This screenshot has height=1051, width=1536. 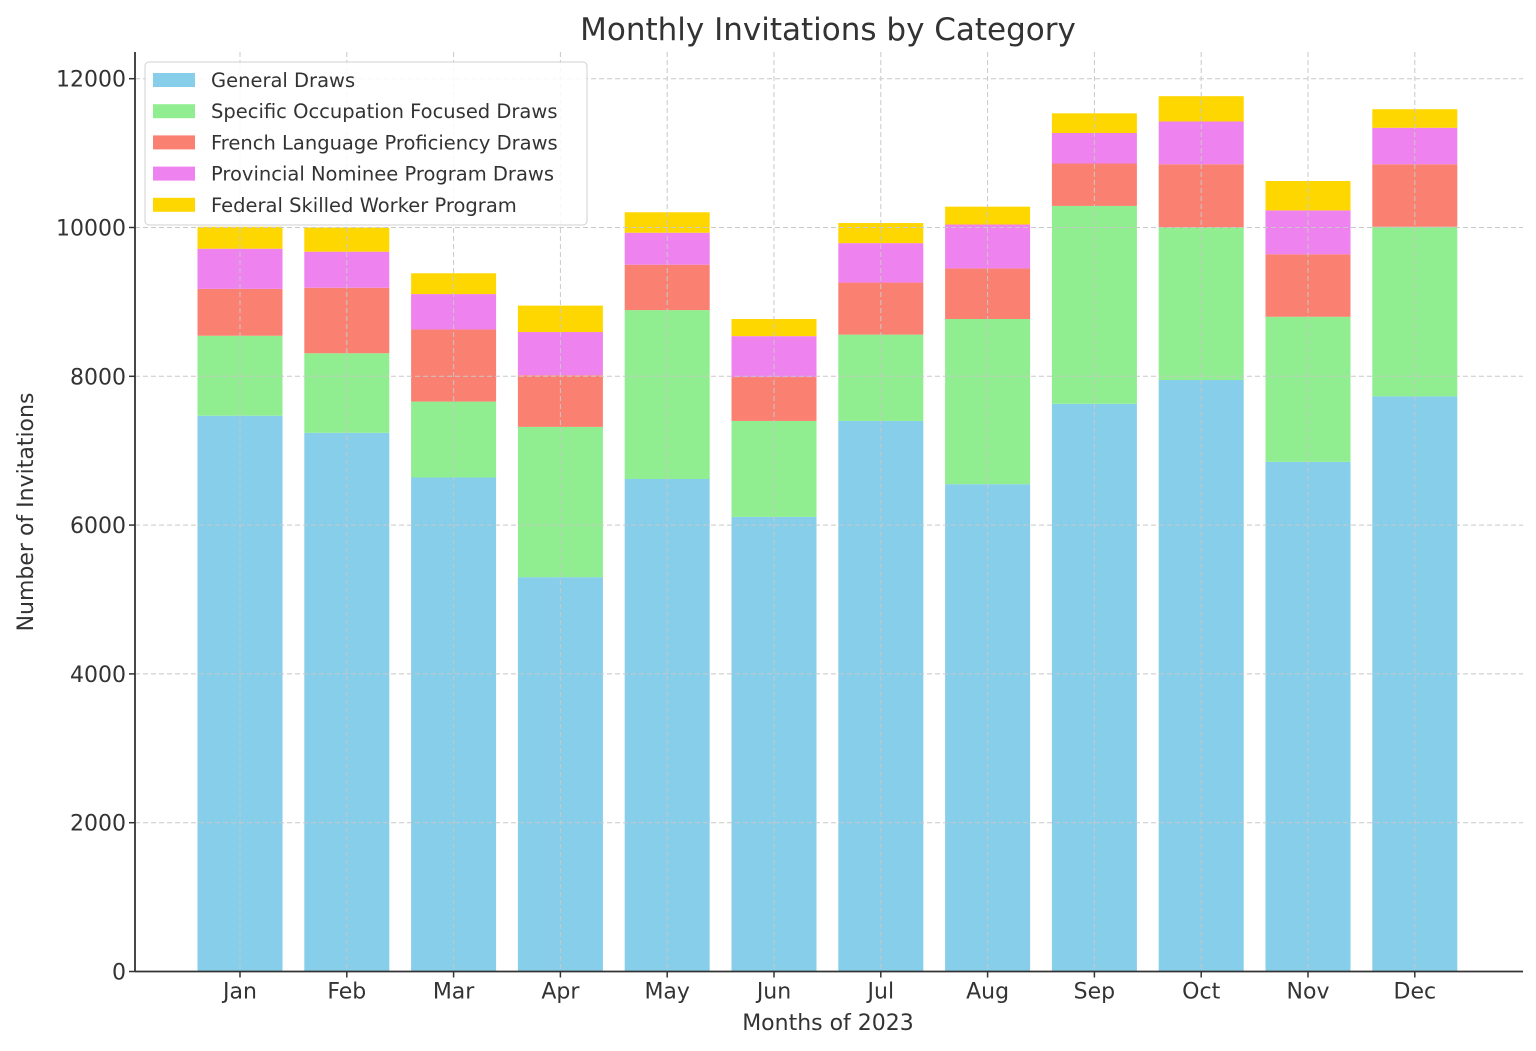 I want to click on bar-segment-jul-federal-skilled-worker-program, so click(x=881, y=233).